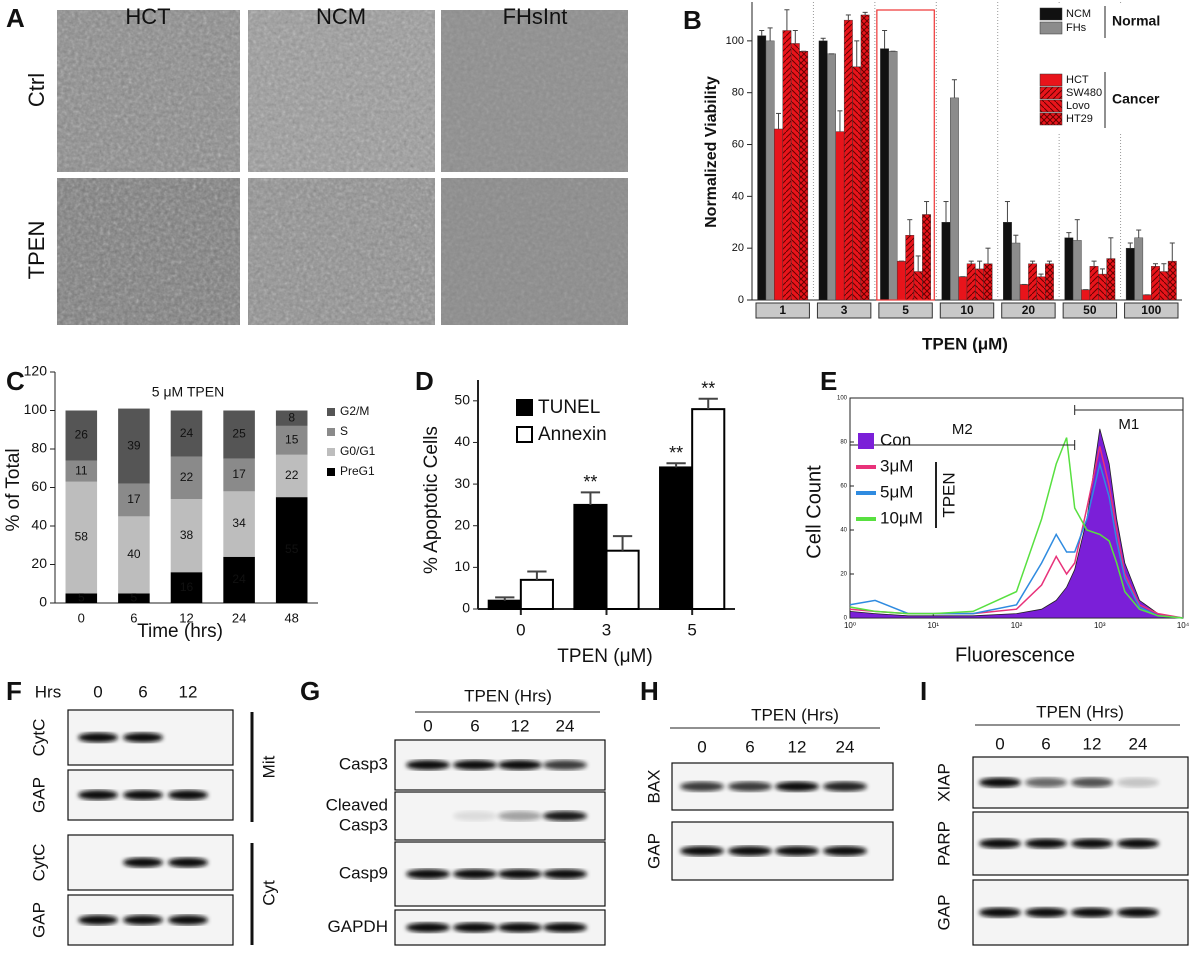 The image size is (1200, 959). I want to click on row-label: GAP, so click(38, 920).